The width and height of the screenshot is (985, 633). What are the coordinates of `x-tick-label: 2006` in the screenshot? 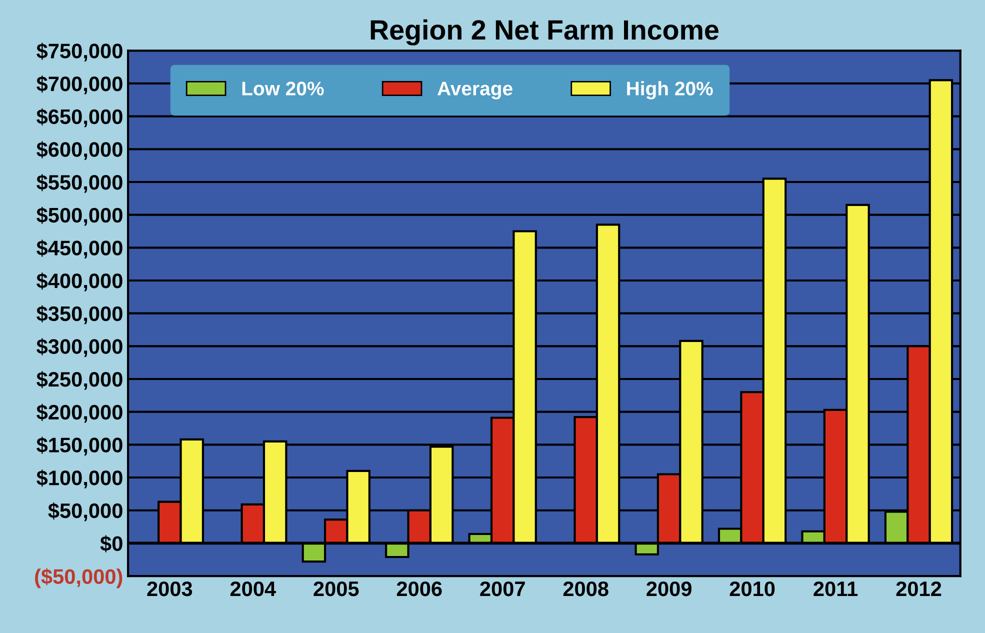 It's located at (419, 588).